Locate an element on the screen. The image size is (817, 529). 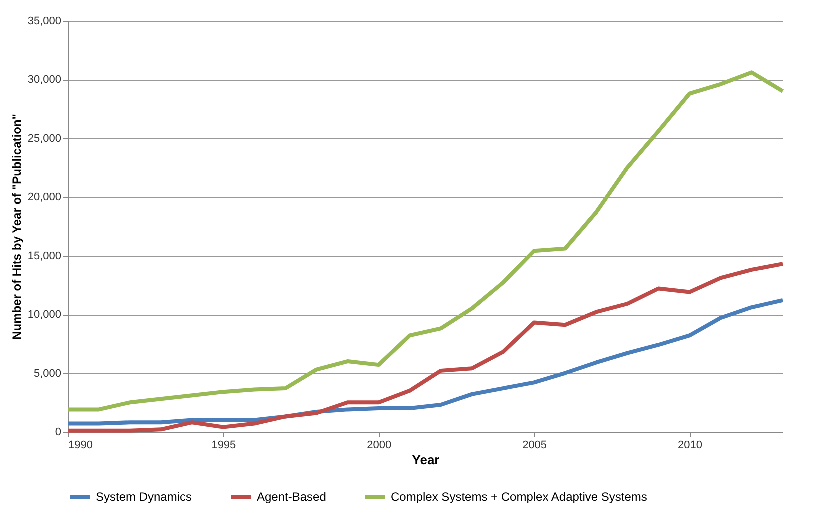
x-tick-label: 2000 is located at coordinates (379, 446).